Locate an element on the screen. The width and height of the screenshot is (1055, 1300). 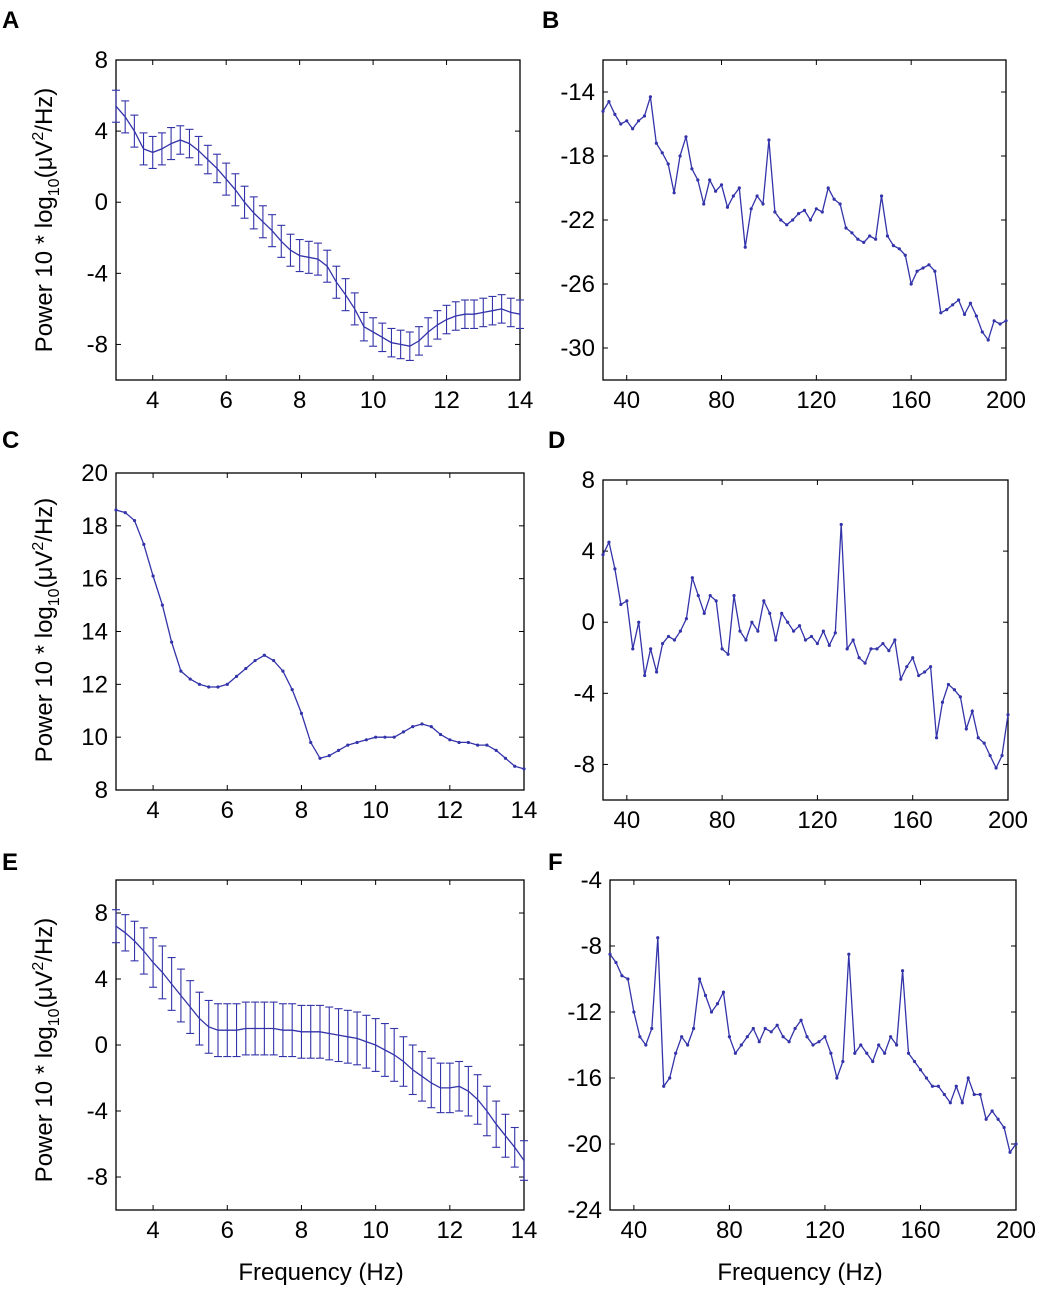
x-tick-label-e: 12 is located at coordinates (449, 1230).